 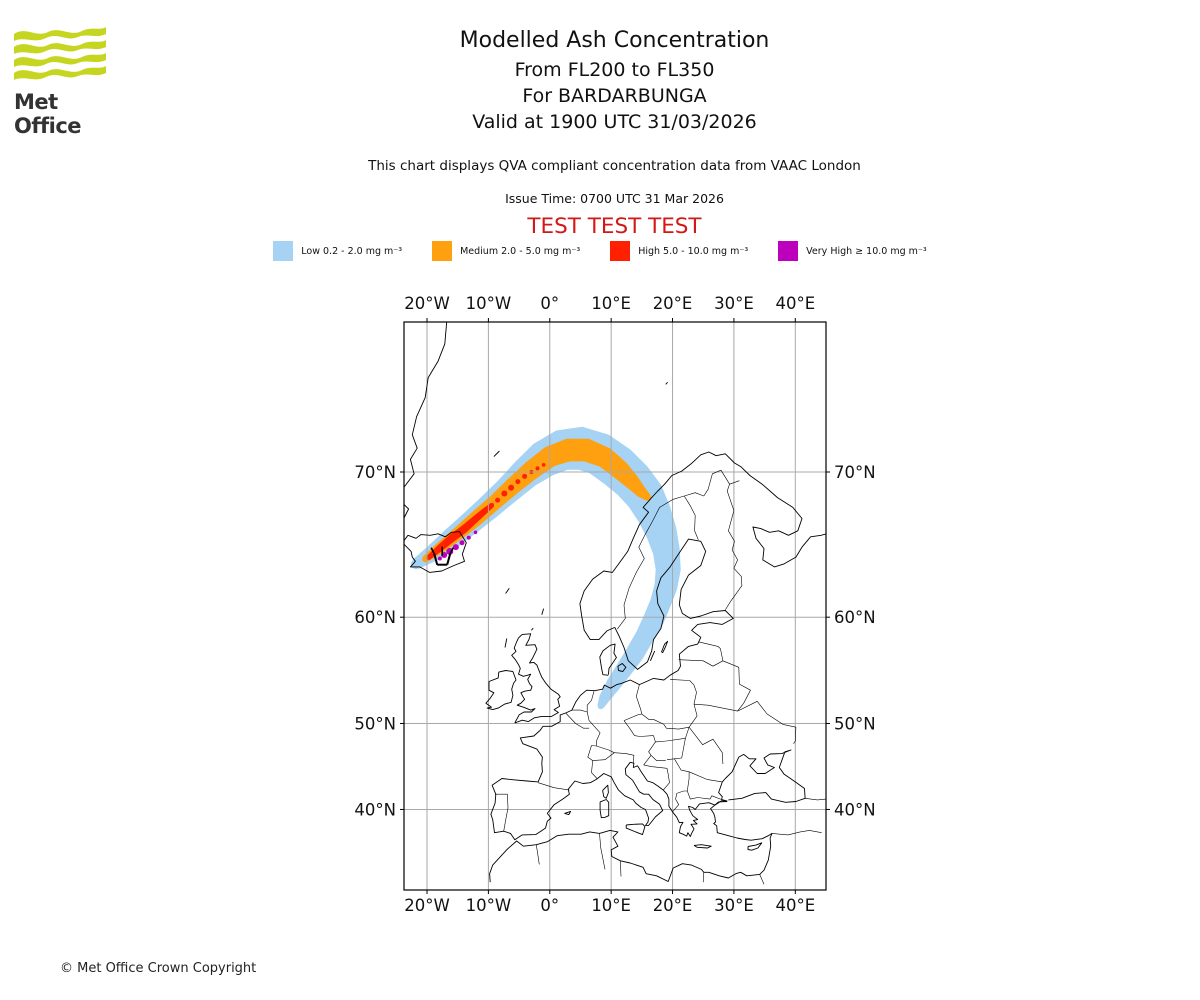 What do you see at coordinates (520, 483) in the screenshot?
I see `plume-high-dots` at bounding box center [520, 483].